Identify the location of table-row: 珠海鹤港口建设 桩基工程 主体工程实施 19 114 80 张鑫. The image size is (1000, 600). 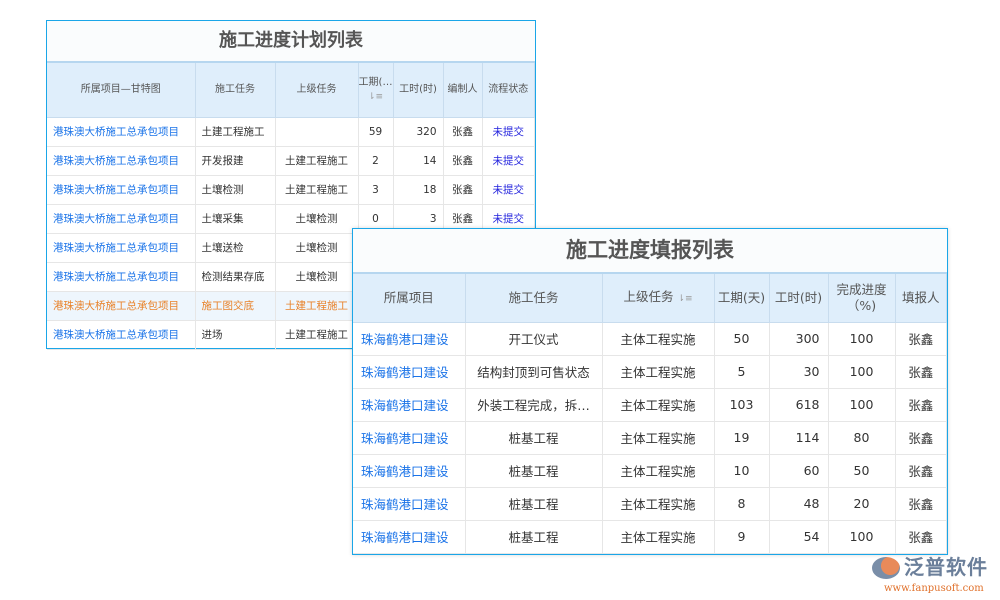
(650, 438).